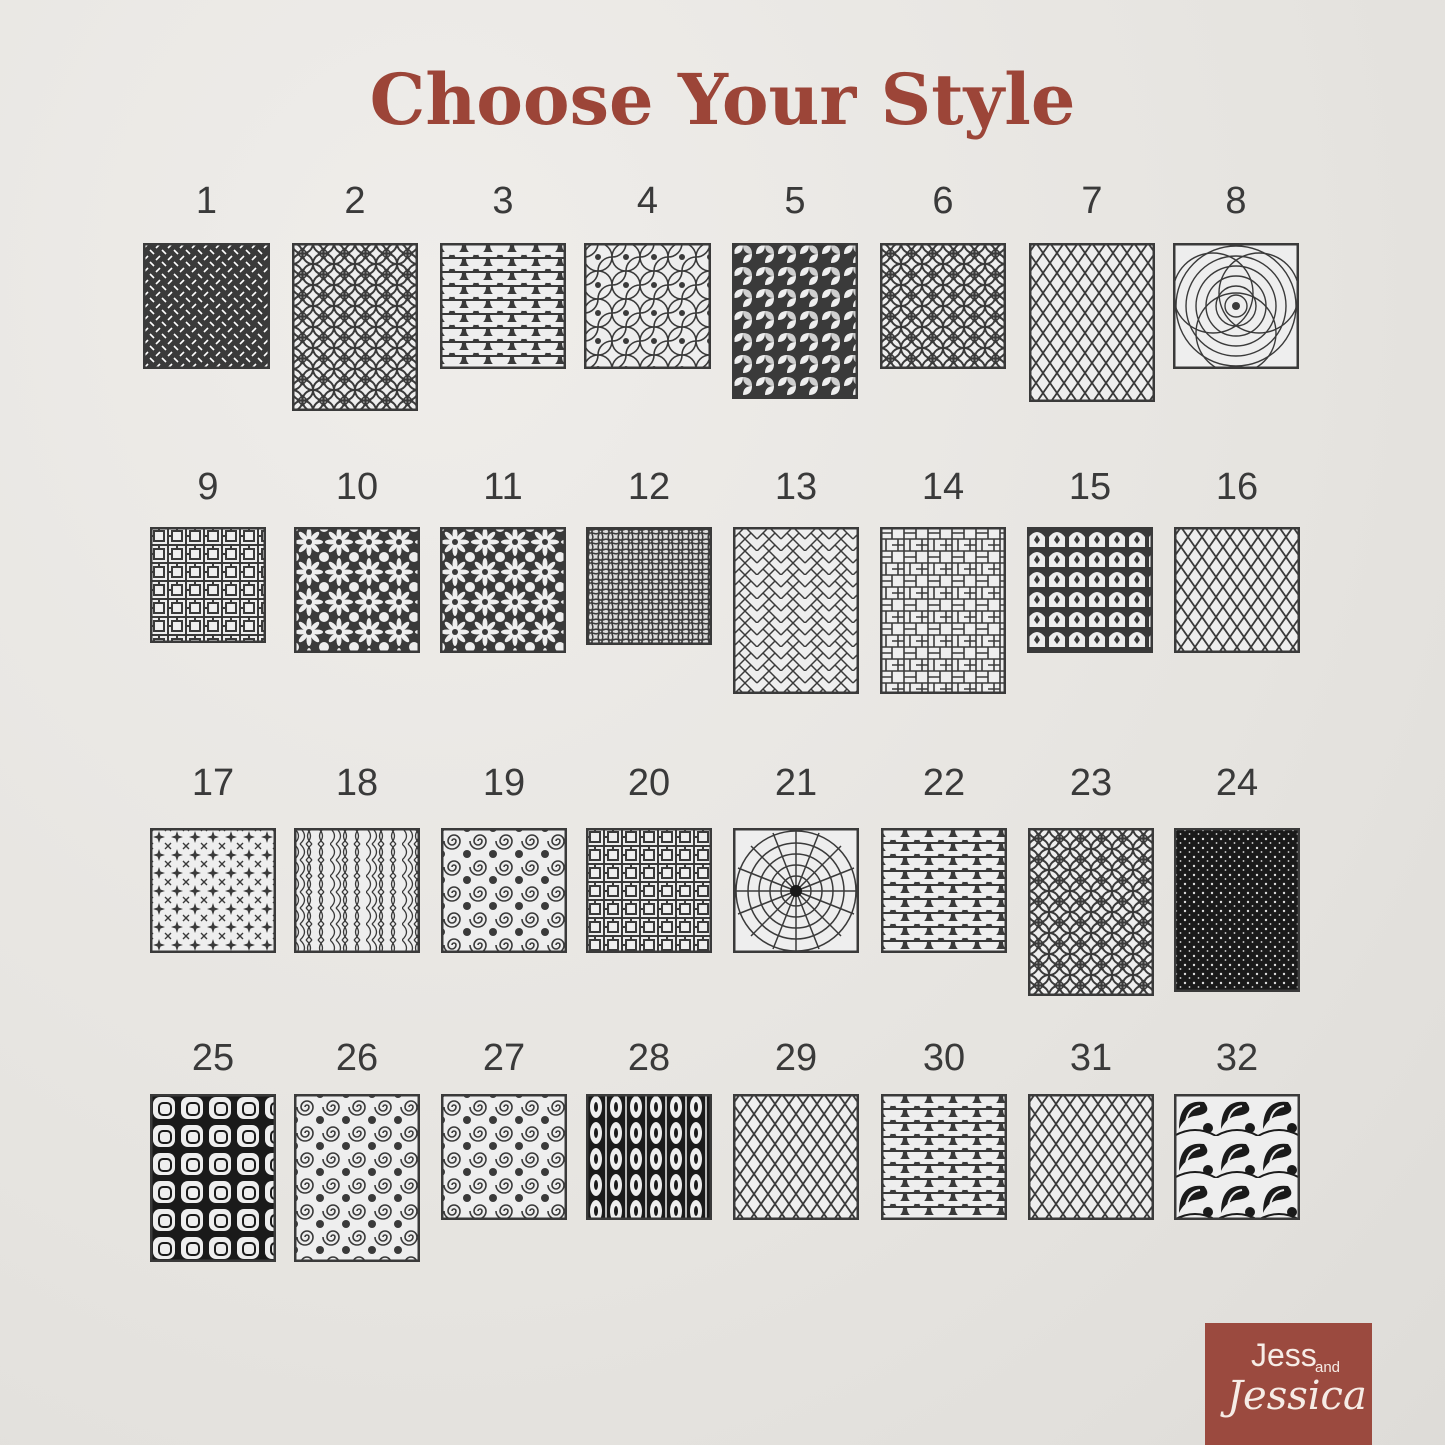  Describe the element at coordinates (1328, 1367) in the screenshot. I see `logo-text-and: and` at that location.